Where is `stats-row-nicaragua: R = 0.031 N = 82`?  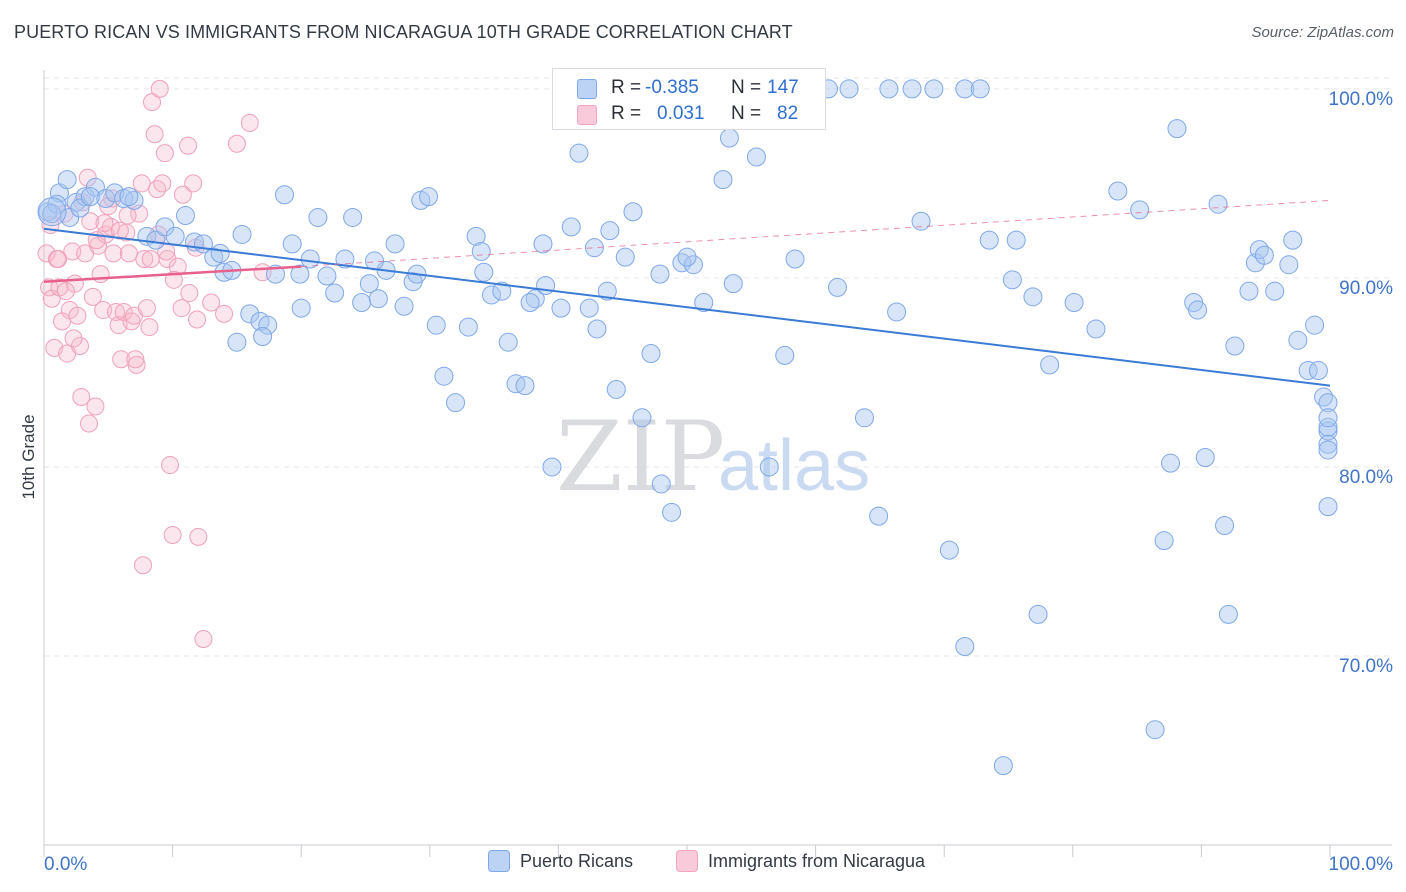 stats-row-nicaragua: R = 0.031 N = 82 is located at coordinates (690, 114).